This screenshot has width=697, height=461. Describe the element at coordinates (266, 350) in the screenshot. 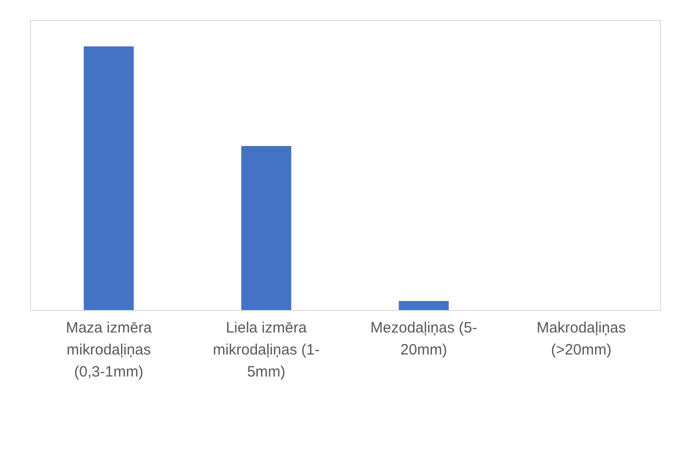

I see `x-tick-label: Liela izmēra mikrodaļiņas (1-5mm)` at that location.